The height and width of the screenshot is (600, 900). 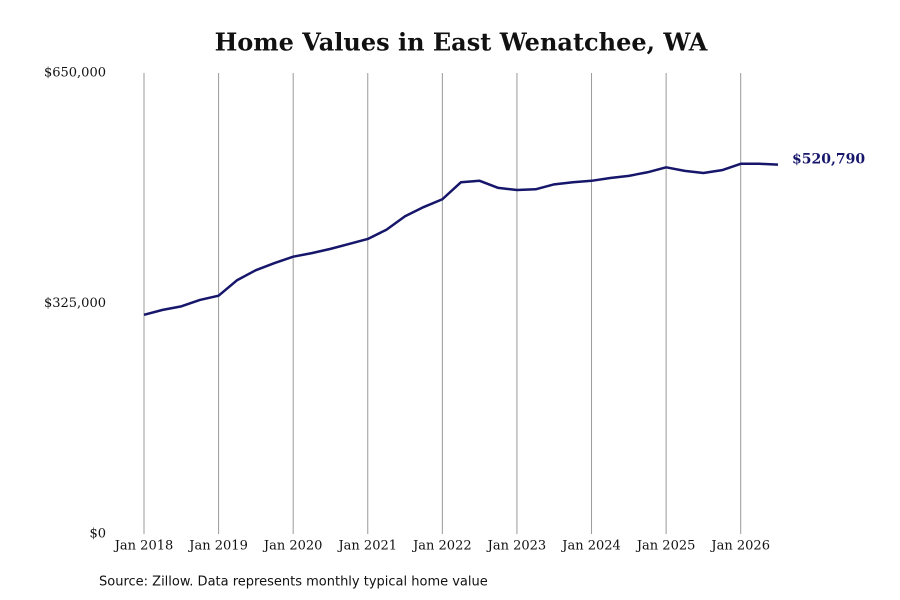 I want to click on end-value-label: $520,790, so click(x=828, y=160).